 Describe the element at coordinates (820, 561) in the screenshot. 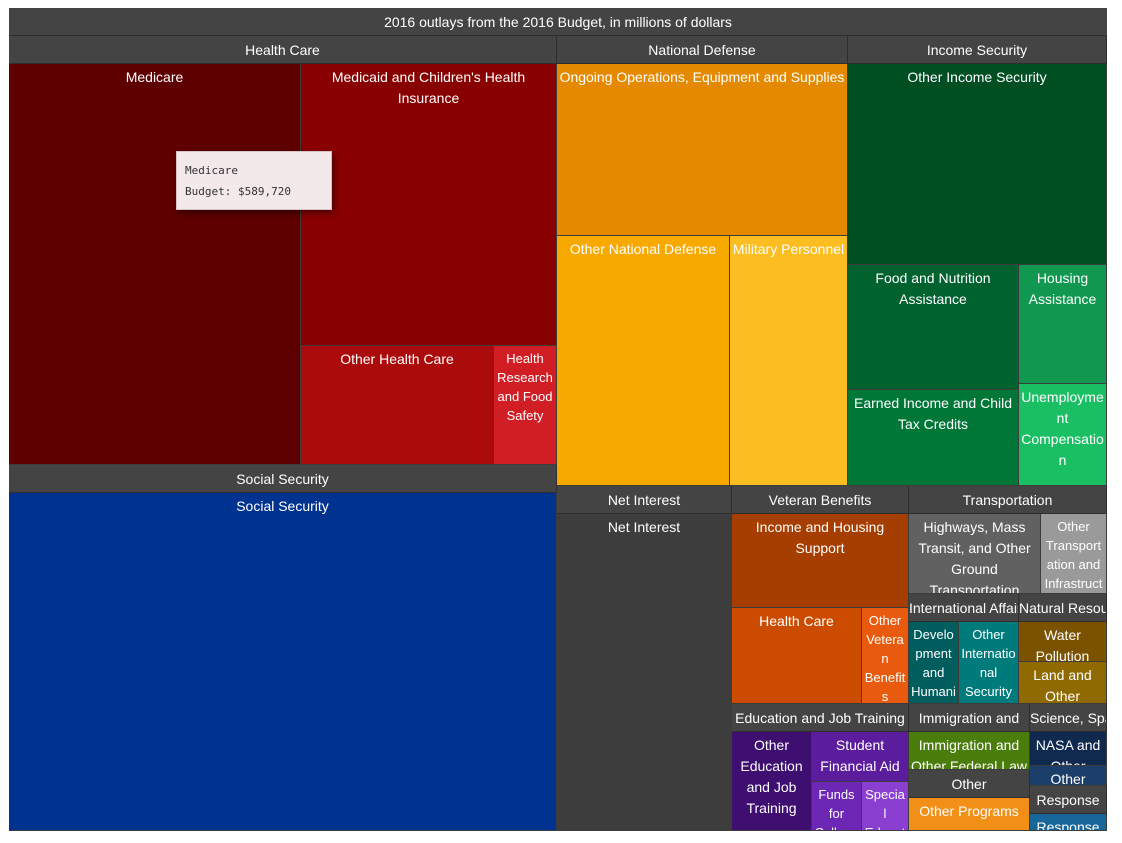

I see `tile-veteran-income-housing-support: Income and Housing Support` at that location.